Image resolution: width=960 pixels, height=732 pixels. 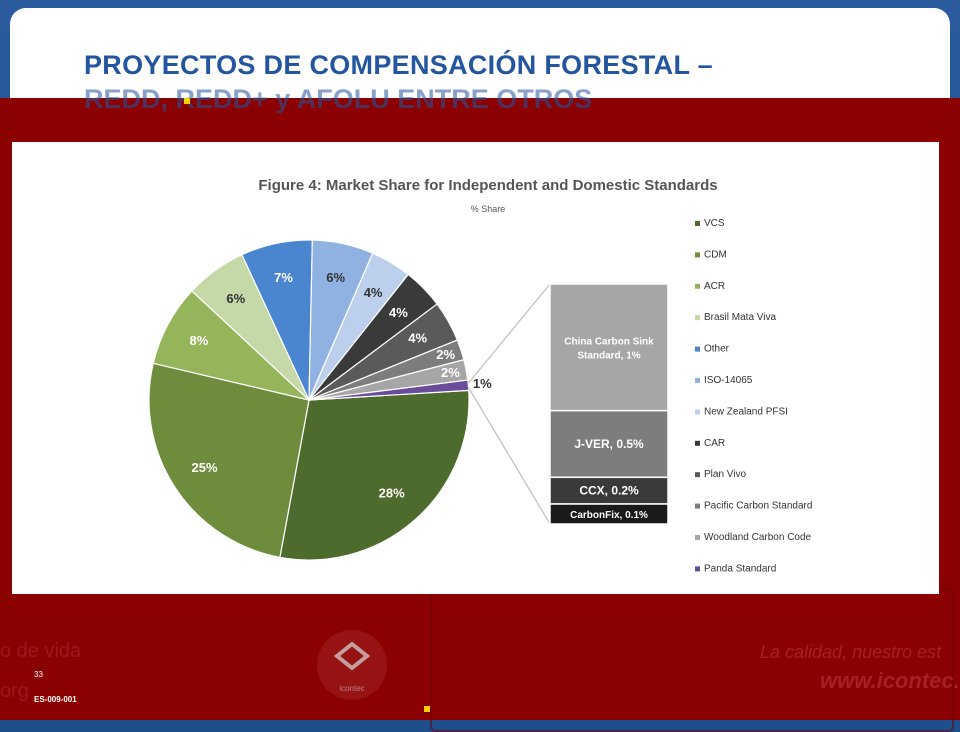 What do you see at coordinates (609, 491) in the screenshot?
I see `breakout-label-ccx: CCX, 0.2%` at bounding box center [609, 491].